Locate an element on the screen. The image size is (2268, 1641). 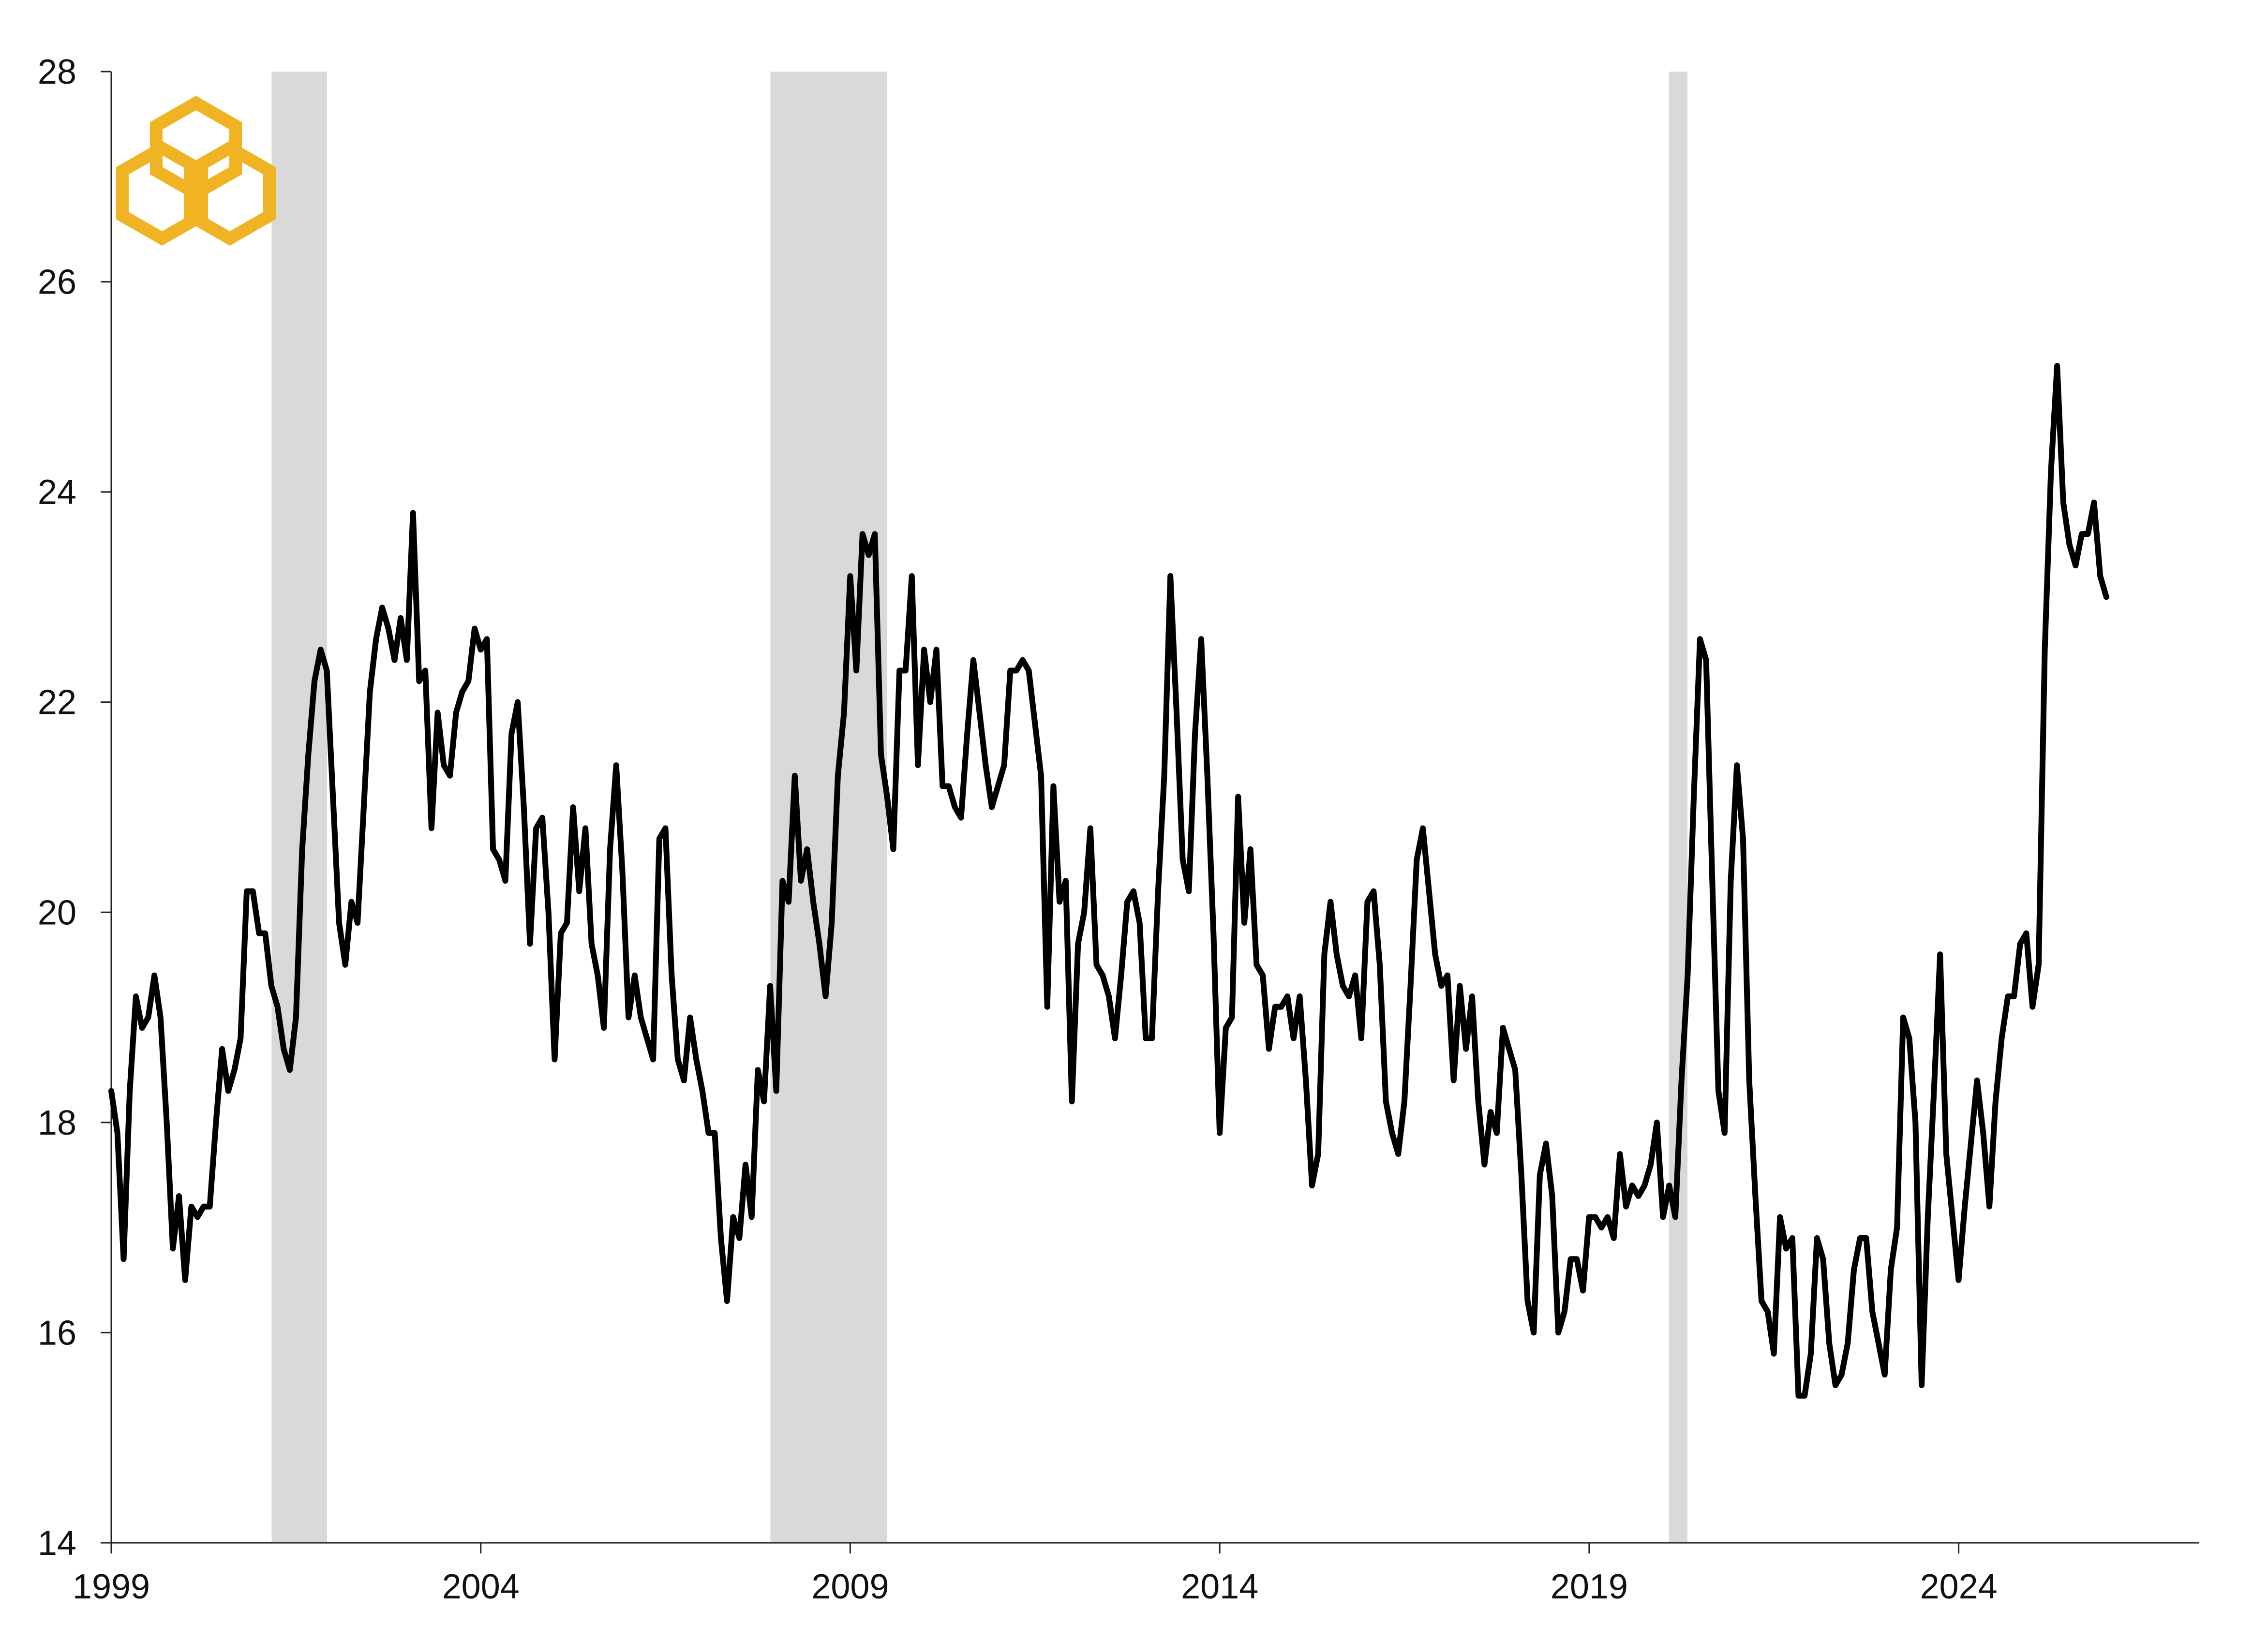
y-tick-label: 16 is located at coordinates (57, 1333).